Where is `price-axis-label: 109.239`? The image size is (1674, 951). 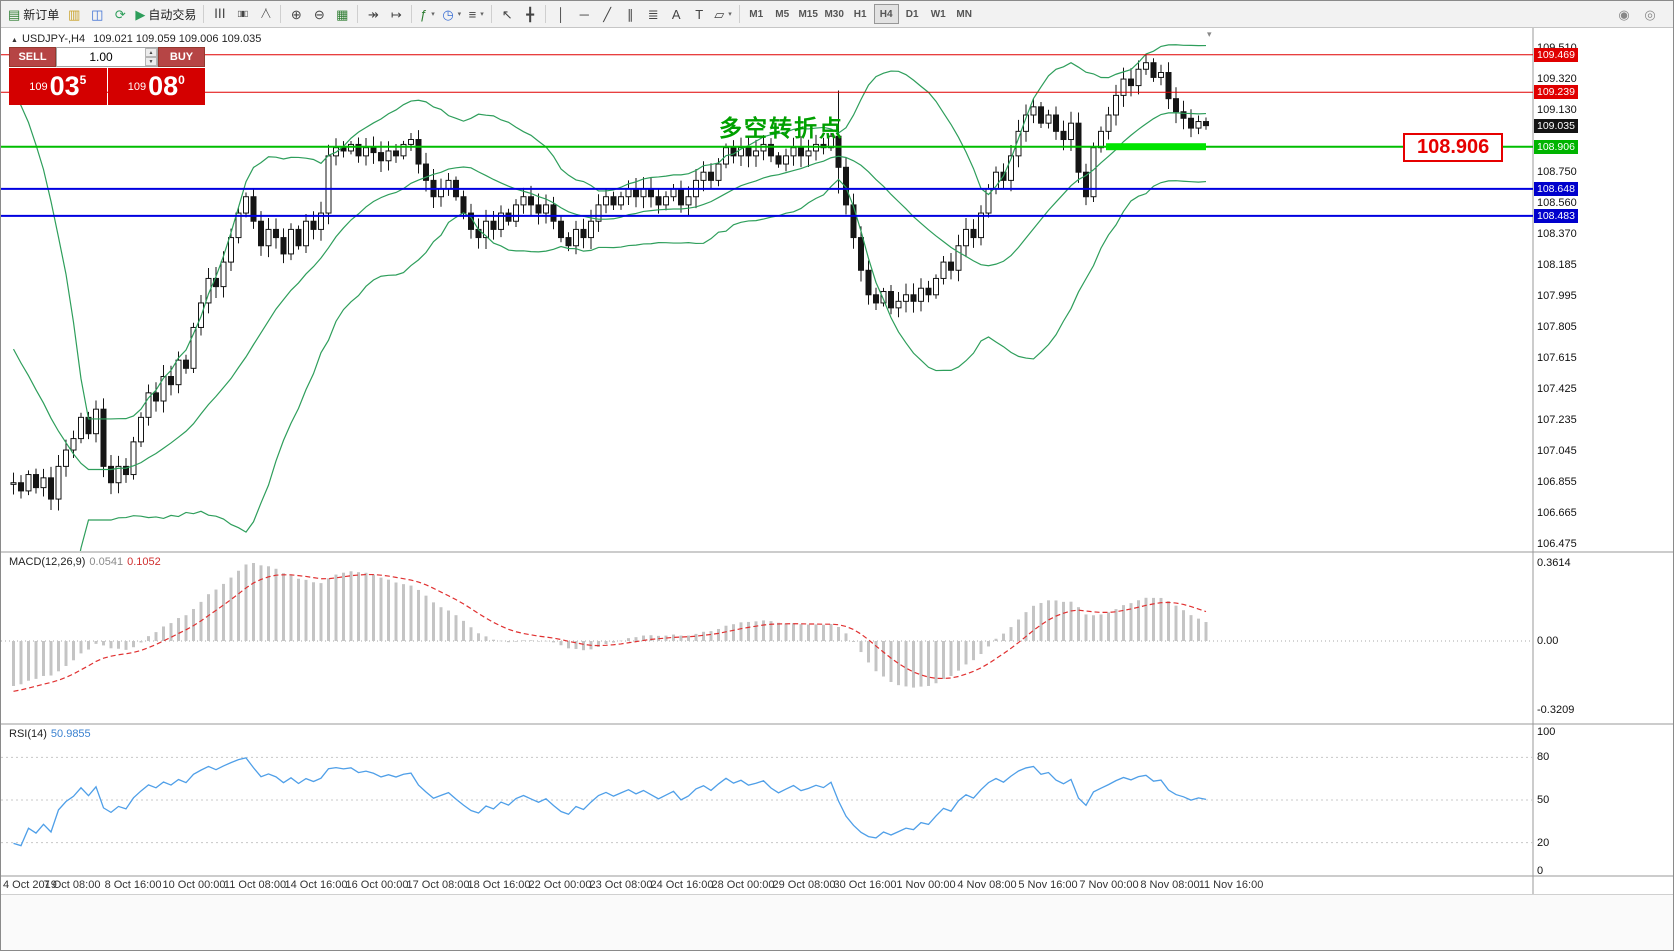 price-axis-label: 109.239 is located at coordinates (1556, 92).